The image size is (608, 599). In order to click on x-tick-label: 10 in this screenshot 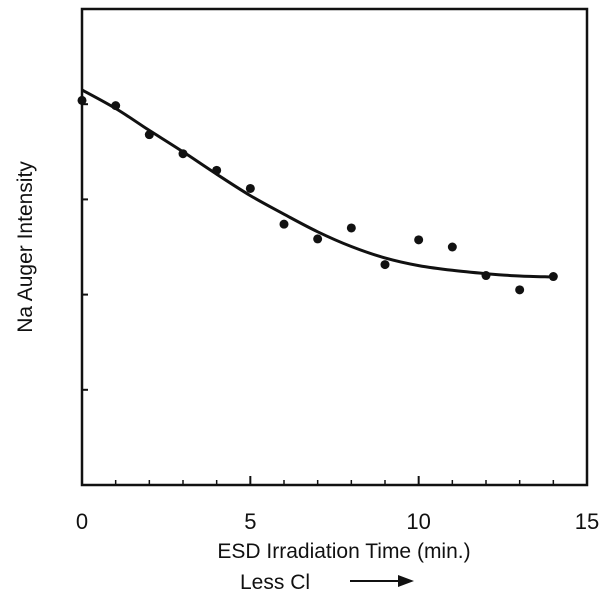, I will do `click(418, 521)`.